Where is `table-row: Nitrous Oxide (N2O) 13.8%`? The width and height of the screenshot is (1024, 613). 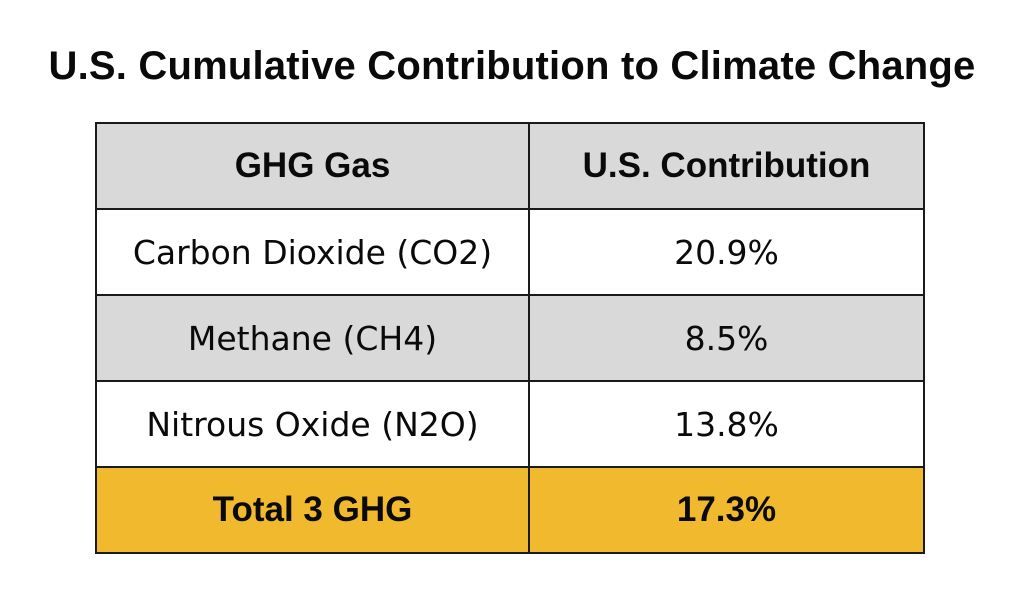 table-row: Nitrous Oxide (N2O) 13.8% is located at coordinates (510, 424).